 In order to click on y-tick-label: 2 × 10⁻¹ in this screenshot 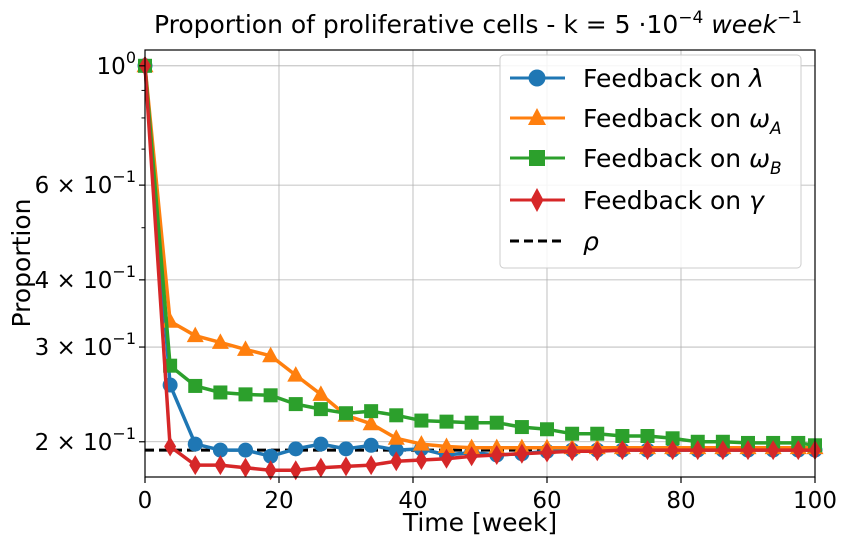, I will do `click(85, 440)`.